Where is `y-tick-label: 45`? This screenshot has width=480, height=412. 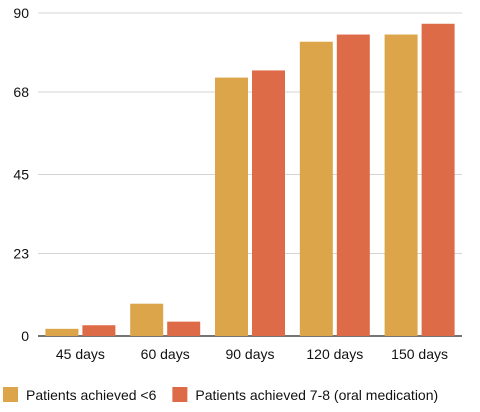 y-tick-label: 45 is located at coordinates (21, 175).